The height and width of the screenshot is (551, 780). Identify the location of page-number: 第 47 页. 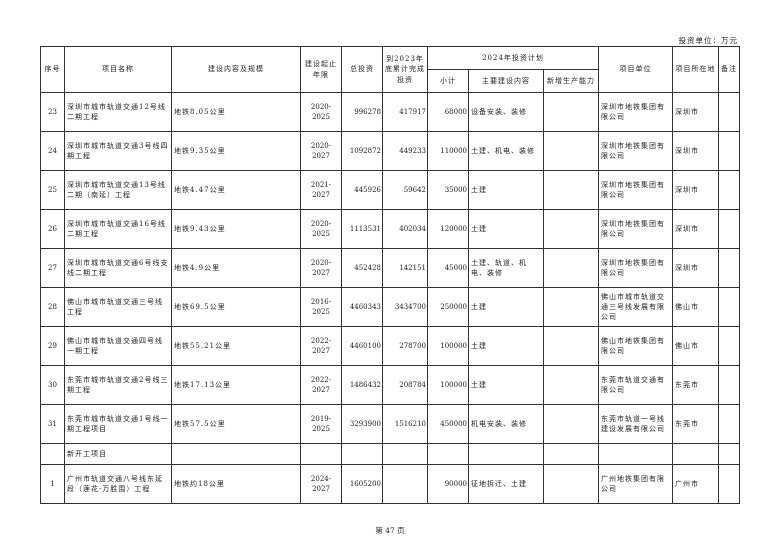
(390, 530).